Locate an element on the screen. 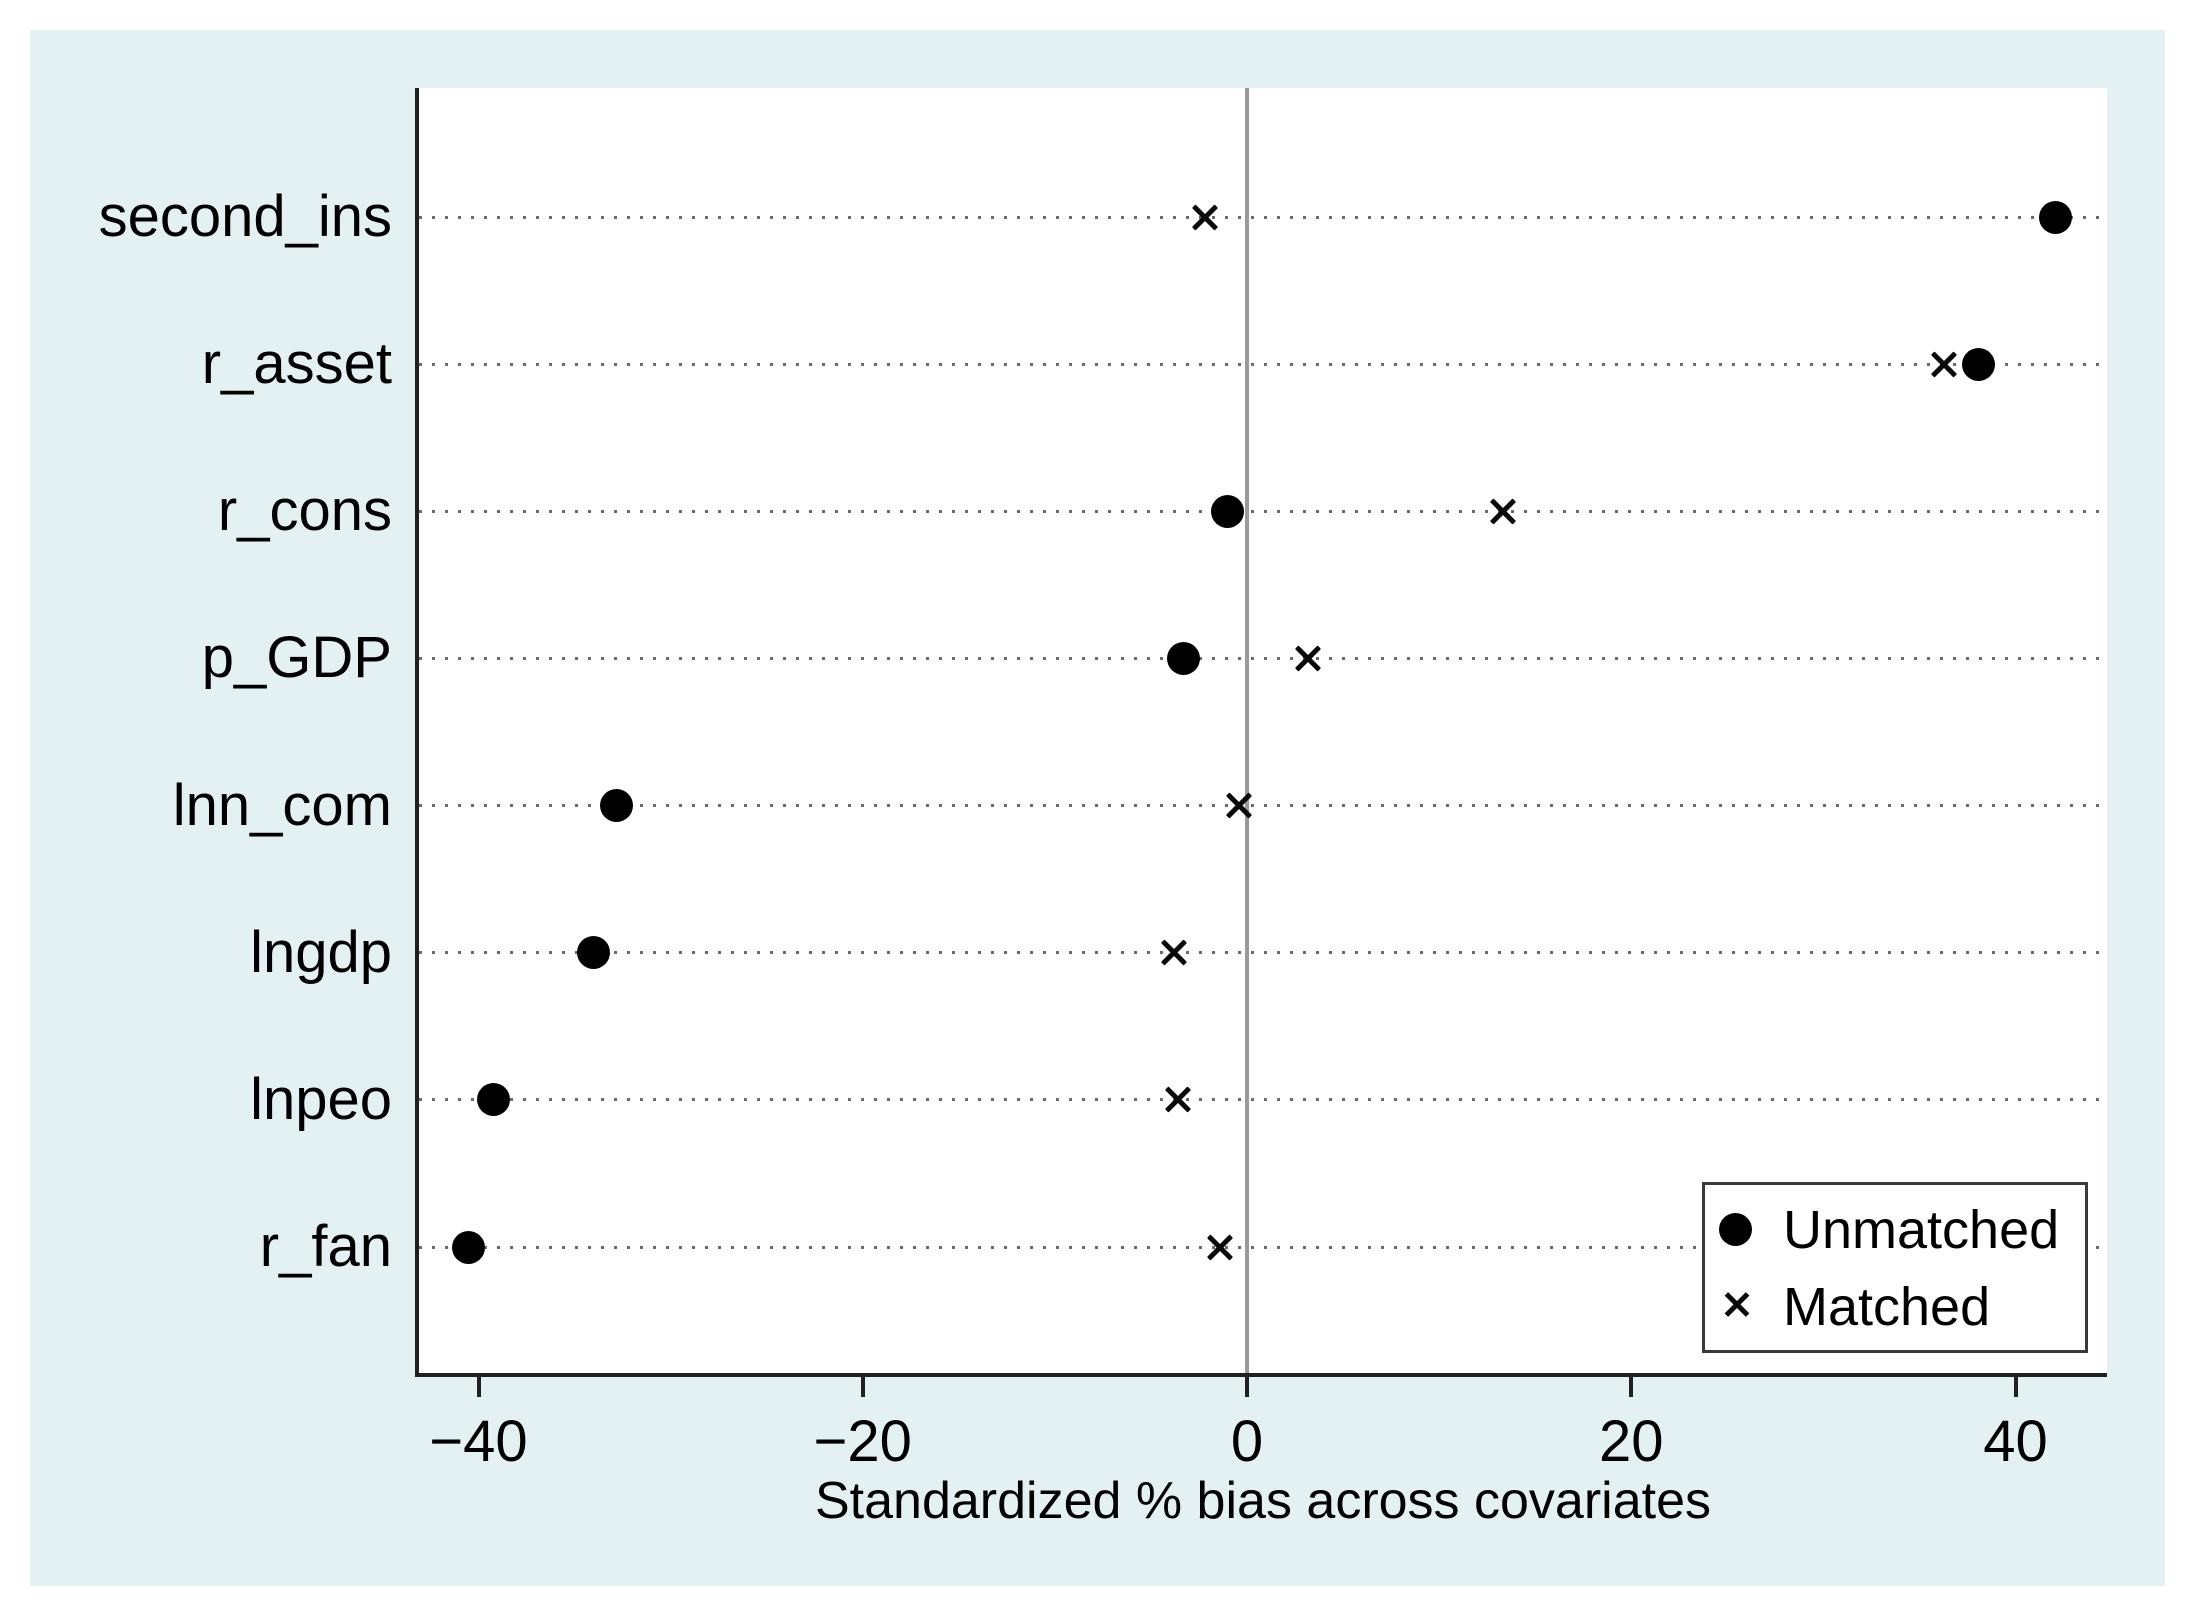 The height and width of the screenshot is (1615, 2189). x-marker-icon is located at coordinates (1737, 1304).